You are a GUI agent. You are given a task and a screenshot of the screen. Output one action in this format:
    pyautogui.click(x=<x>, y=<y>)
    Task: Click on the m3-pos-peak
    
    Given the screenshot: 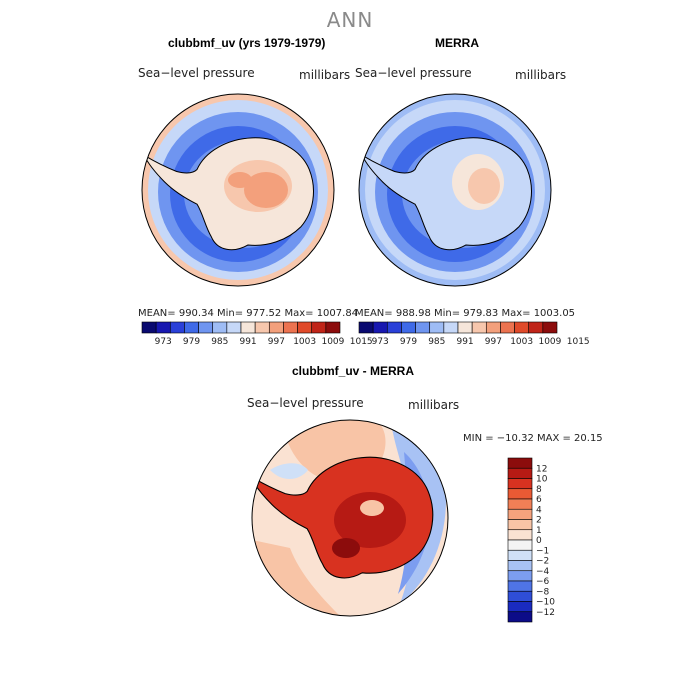 What is the action you would take?
    pyautogui.click(x=346, y=548)
    